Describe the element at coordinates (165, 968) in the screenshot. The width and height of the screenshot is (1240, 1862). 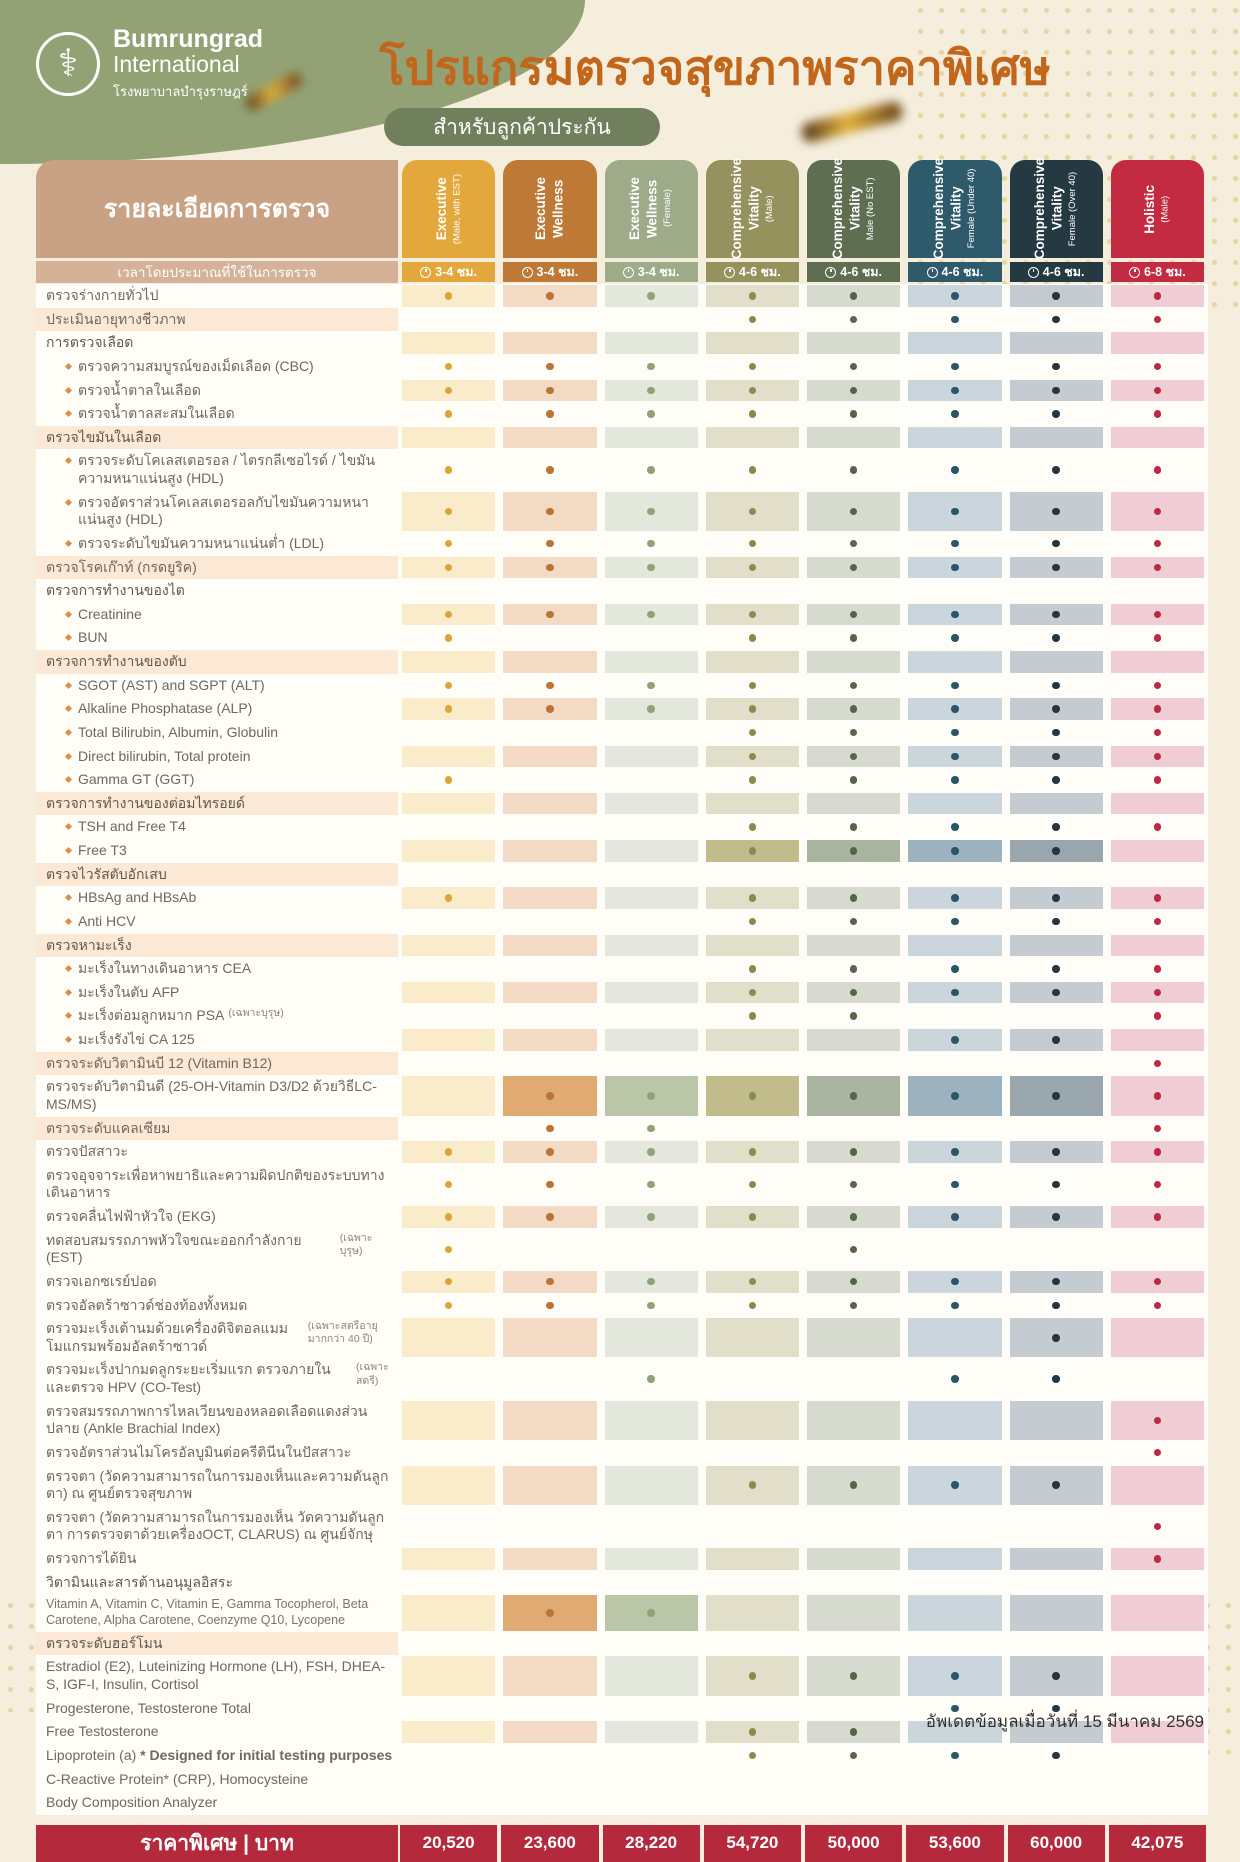
I see `row-label-text: มะเร็งในทางเดินอาหาร CEA` at that location.